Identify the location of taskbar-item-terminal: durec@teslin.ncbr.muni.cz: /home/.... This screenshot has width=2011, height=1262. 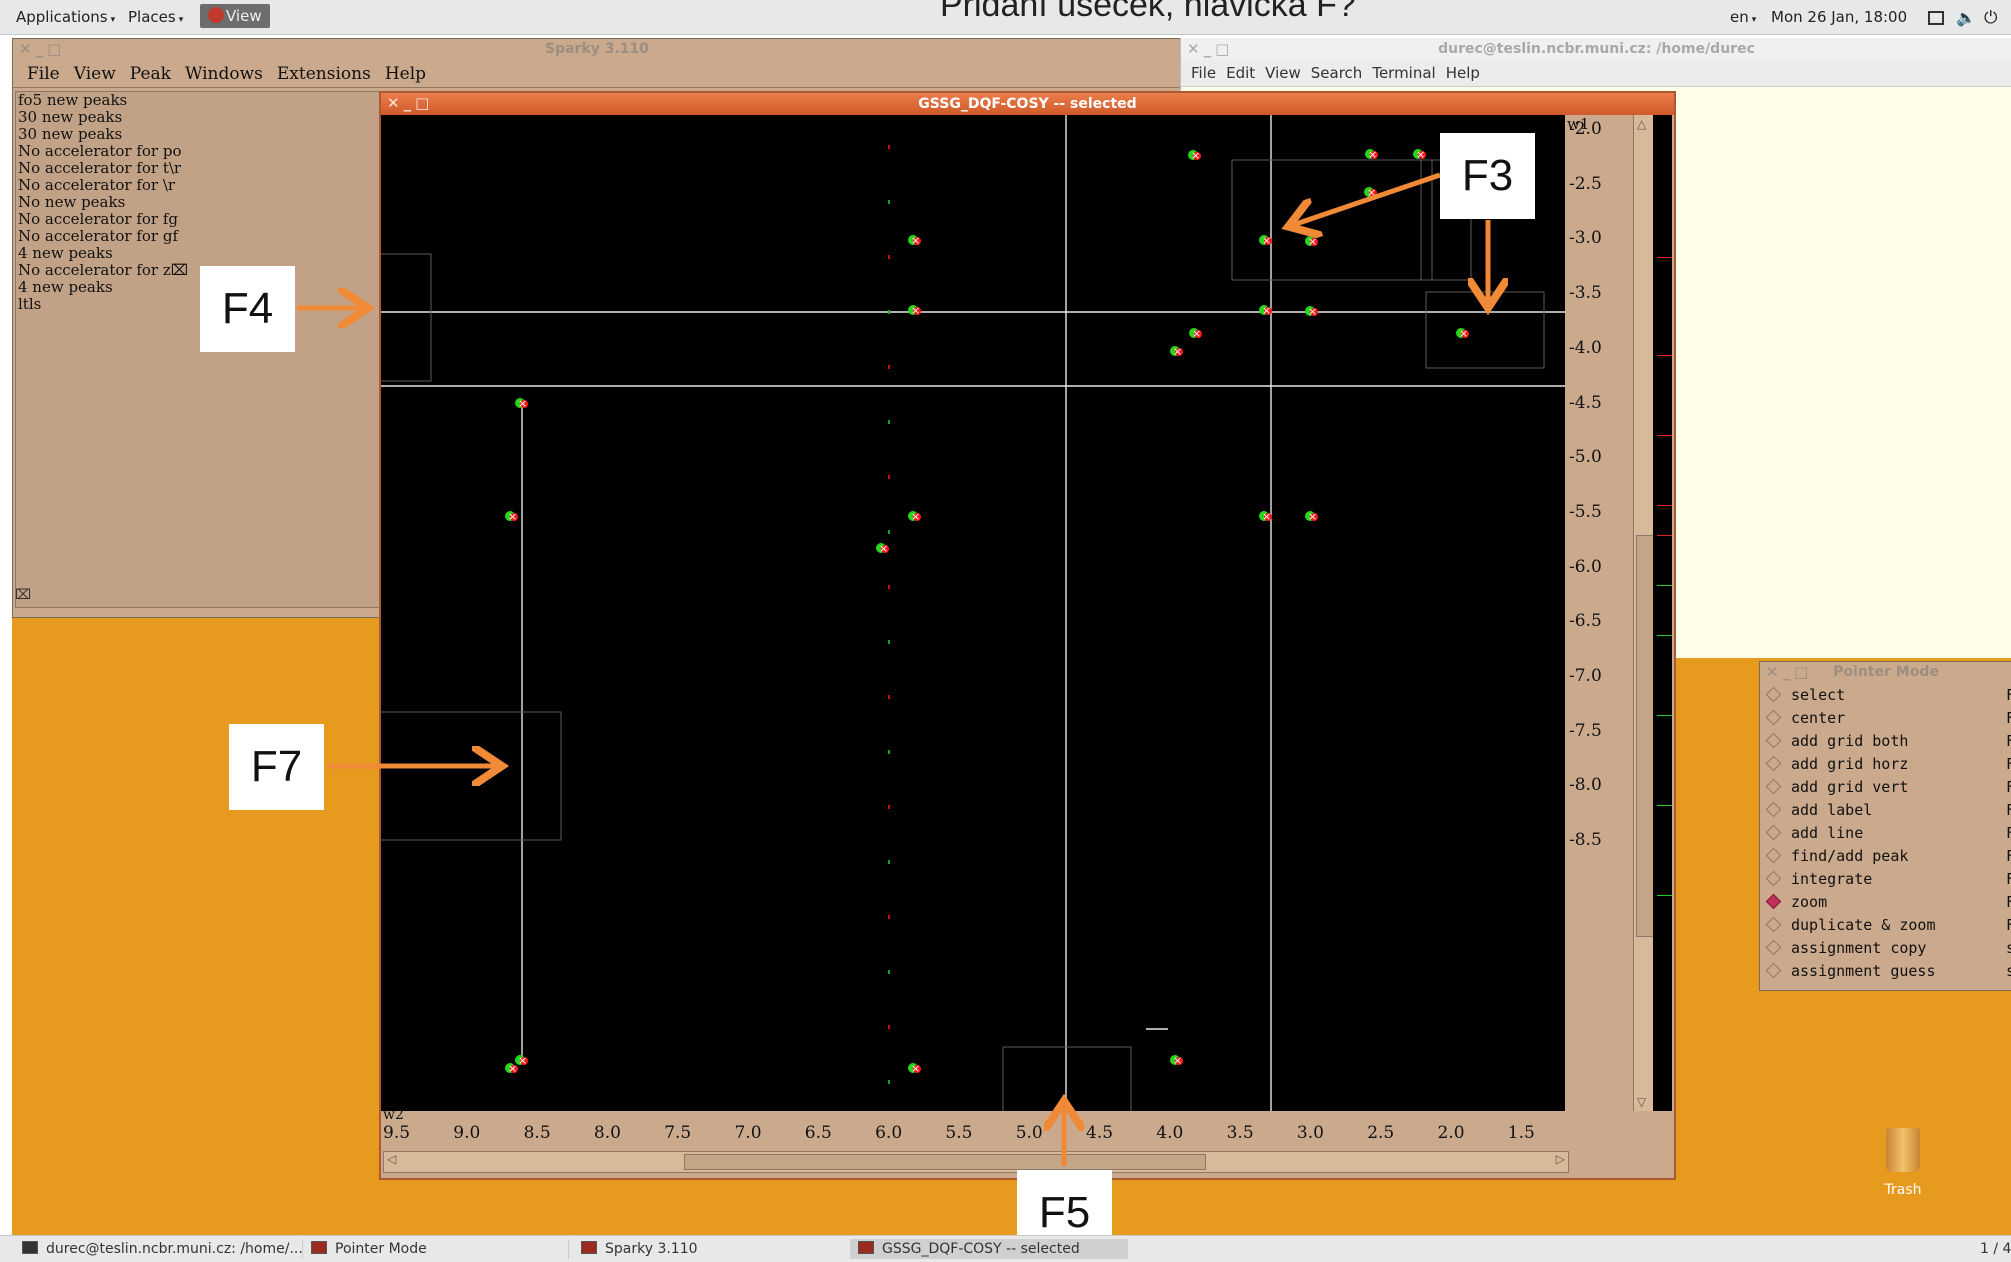
(162, 1249).